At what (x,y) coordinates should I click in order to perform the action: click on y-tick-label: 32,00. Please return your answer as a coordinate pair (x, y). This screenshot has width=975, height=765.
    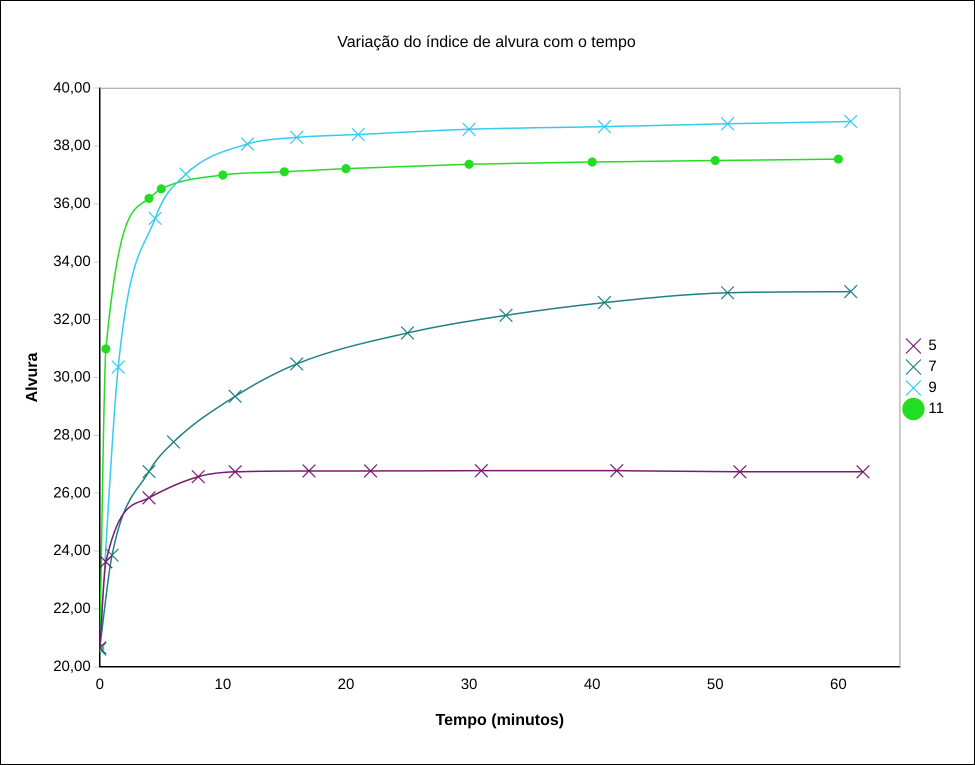
    Looking at the image, I should click on (72, 319).